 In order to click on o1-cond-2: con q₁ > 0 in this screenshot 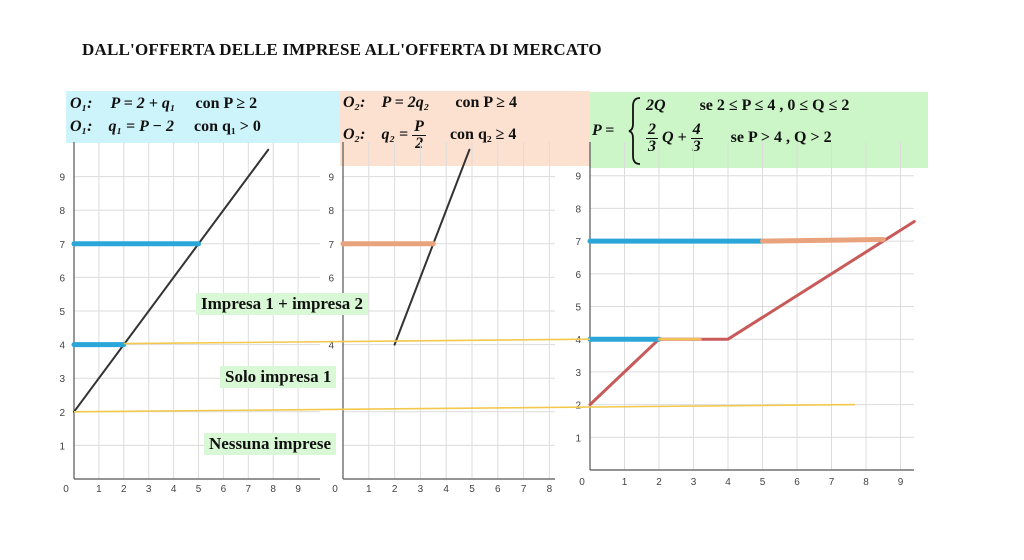, I will do `click(227, 126)`.